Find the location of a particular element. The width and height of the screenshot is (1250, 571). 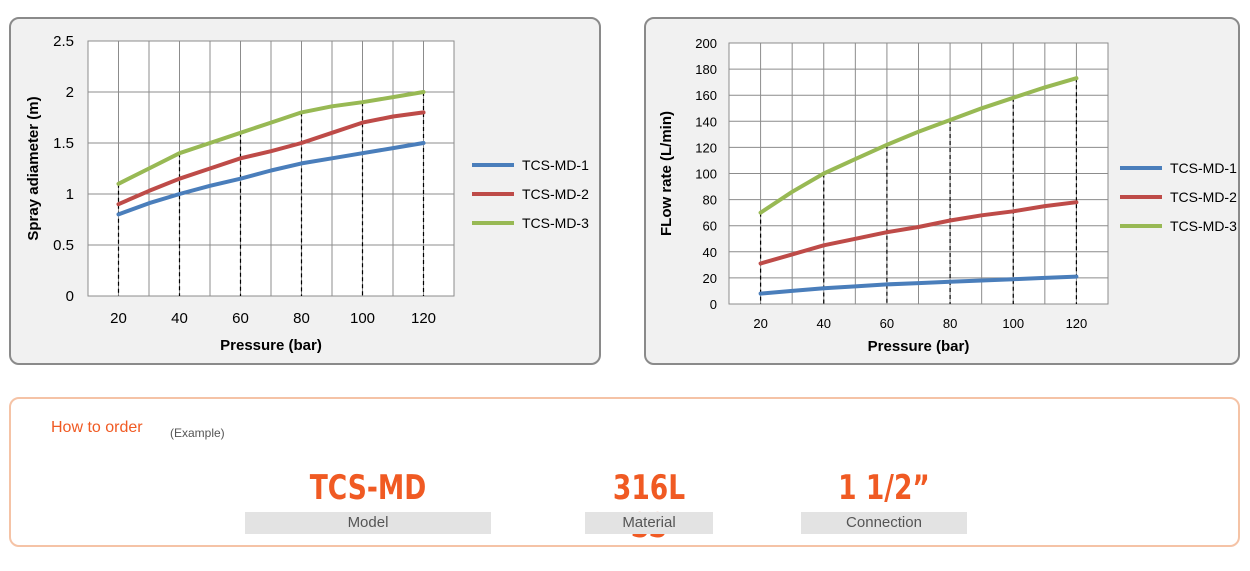

y-tick-label: 200 is located at coordinates (706, 43).